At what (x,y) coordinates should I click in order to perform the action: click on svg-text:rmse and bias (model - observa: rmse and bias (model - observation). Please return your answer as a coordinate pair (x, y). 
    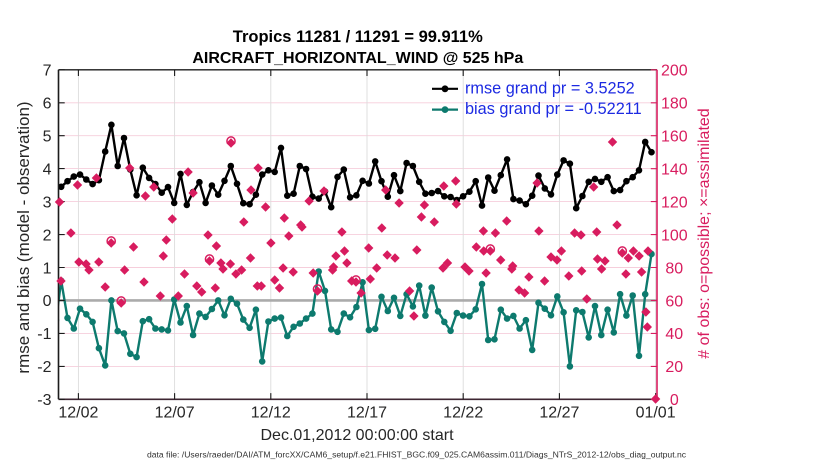
    Looking at the image, I should click on (23, 237).